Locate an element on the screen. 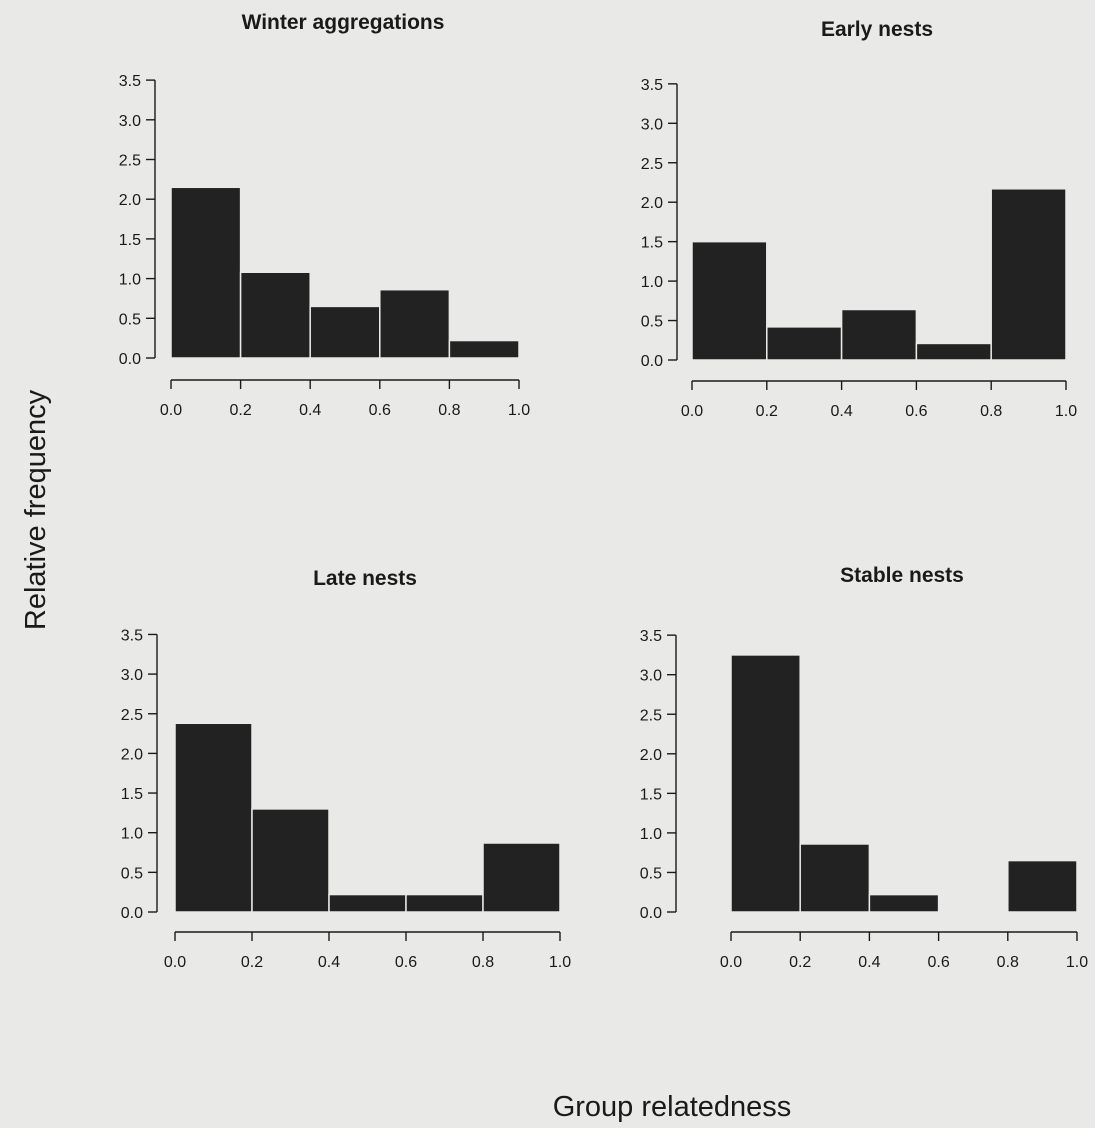 This screenshot has width=1095, height=1128. panel-title: Winter aggregations is located at coordinates (343, 22).